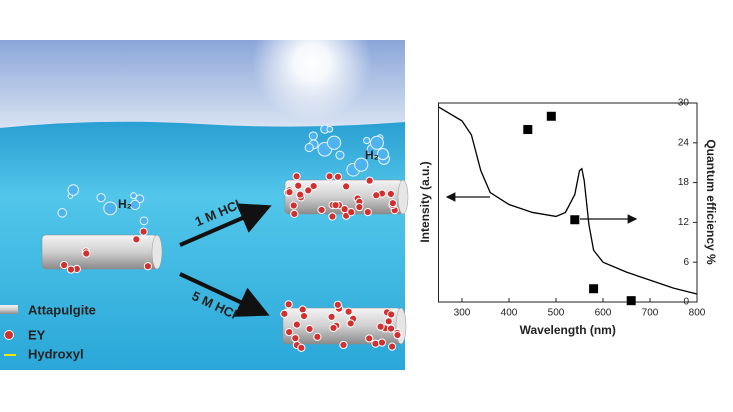 This screenshot has height=412, width=733. Describe the element at coordinates (684, 103) in the screenshot. I see `y2-tick-label: 30` at that location.